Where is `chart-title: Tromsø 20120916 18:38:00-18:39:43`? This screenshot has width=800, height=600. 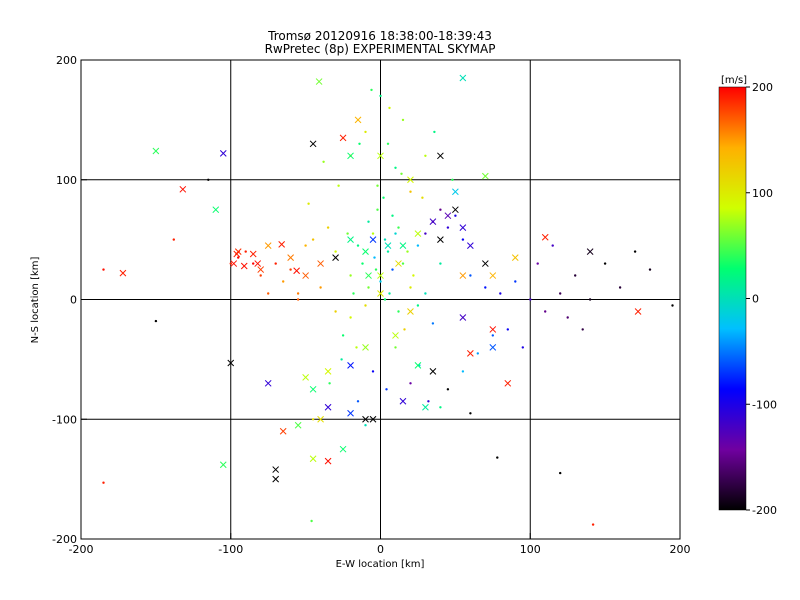 chart-title: Tromsø 20120916 18:38:00-18:39:43 is located at coordinates (379, 36).